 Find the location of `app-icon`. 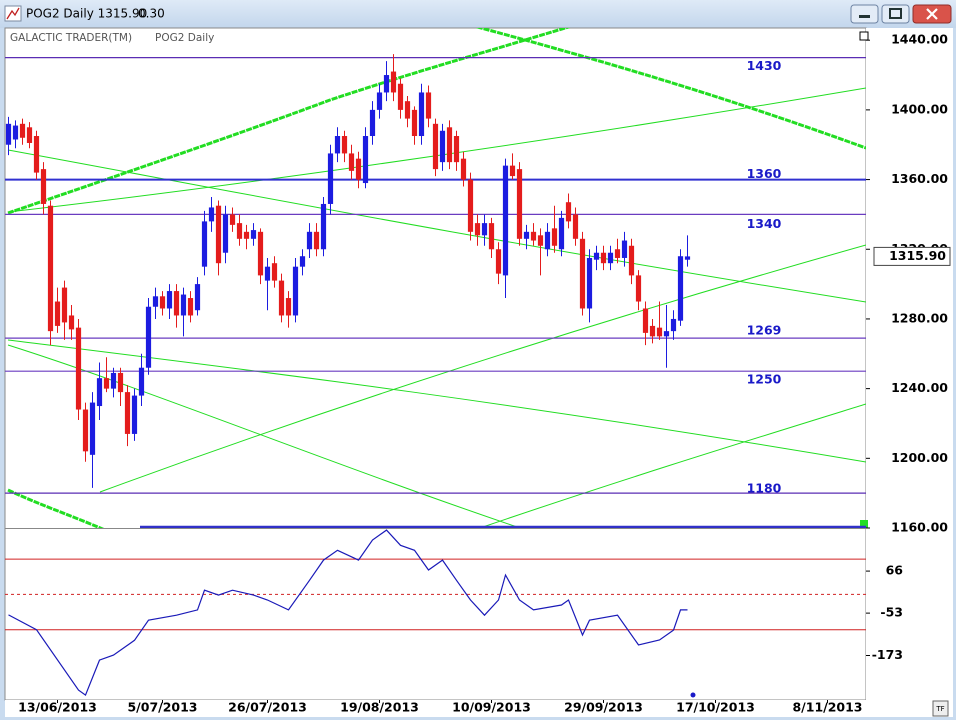

app-icon is located at coordinates (13, 13).